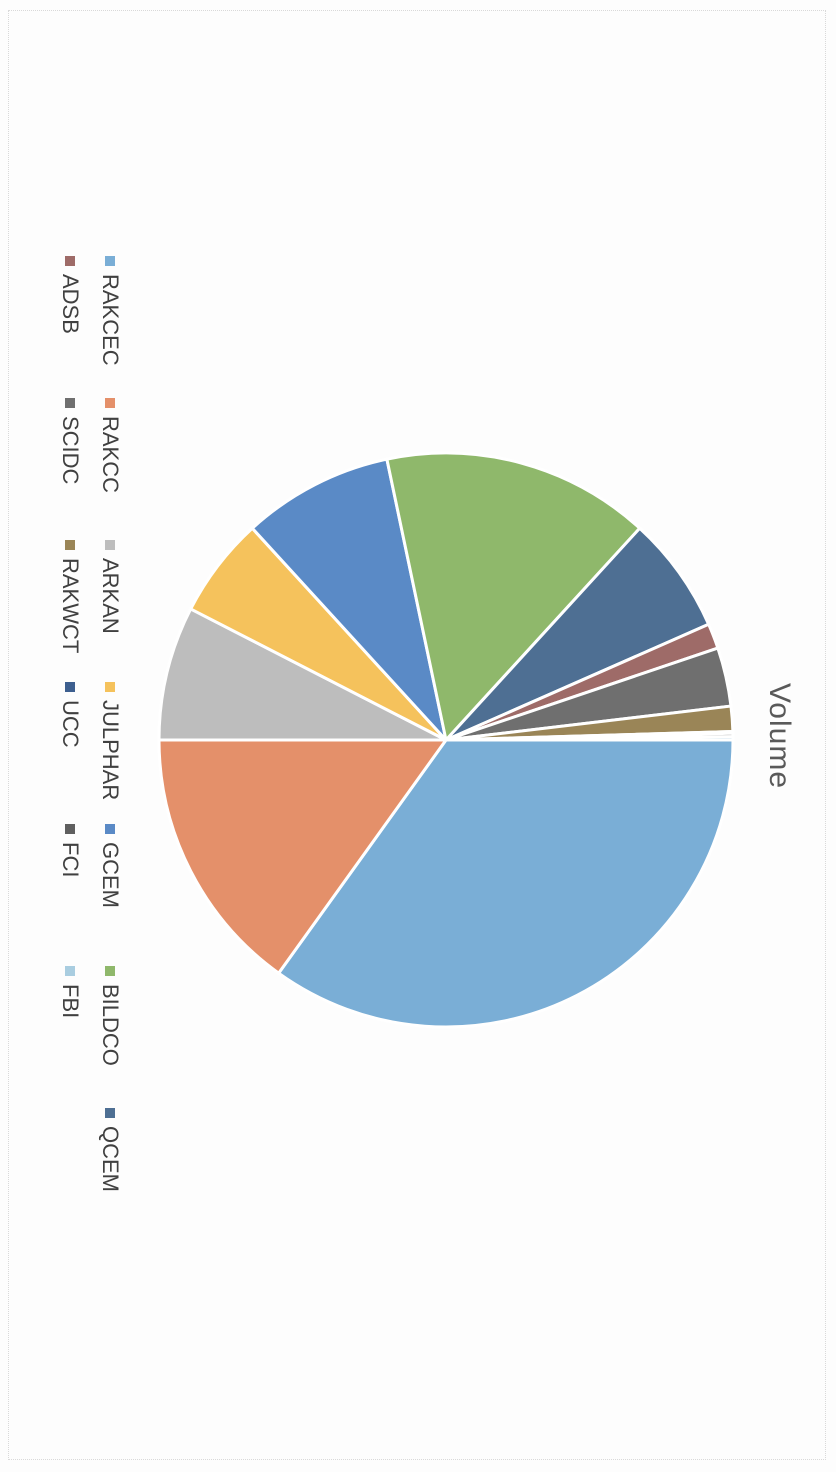 Image resolution: width=836 pixels, height=1472 pixels. Describe the element at coordinates (110, 320) in the screenshot. I see `legend-label: RAKCEC` at that location.